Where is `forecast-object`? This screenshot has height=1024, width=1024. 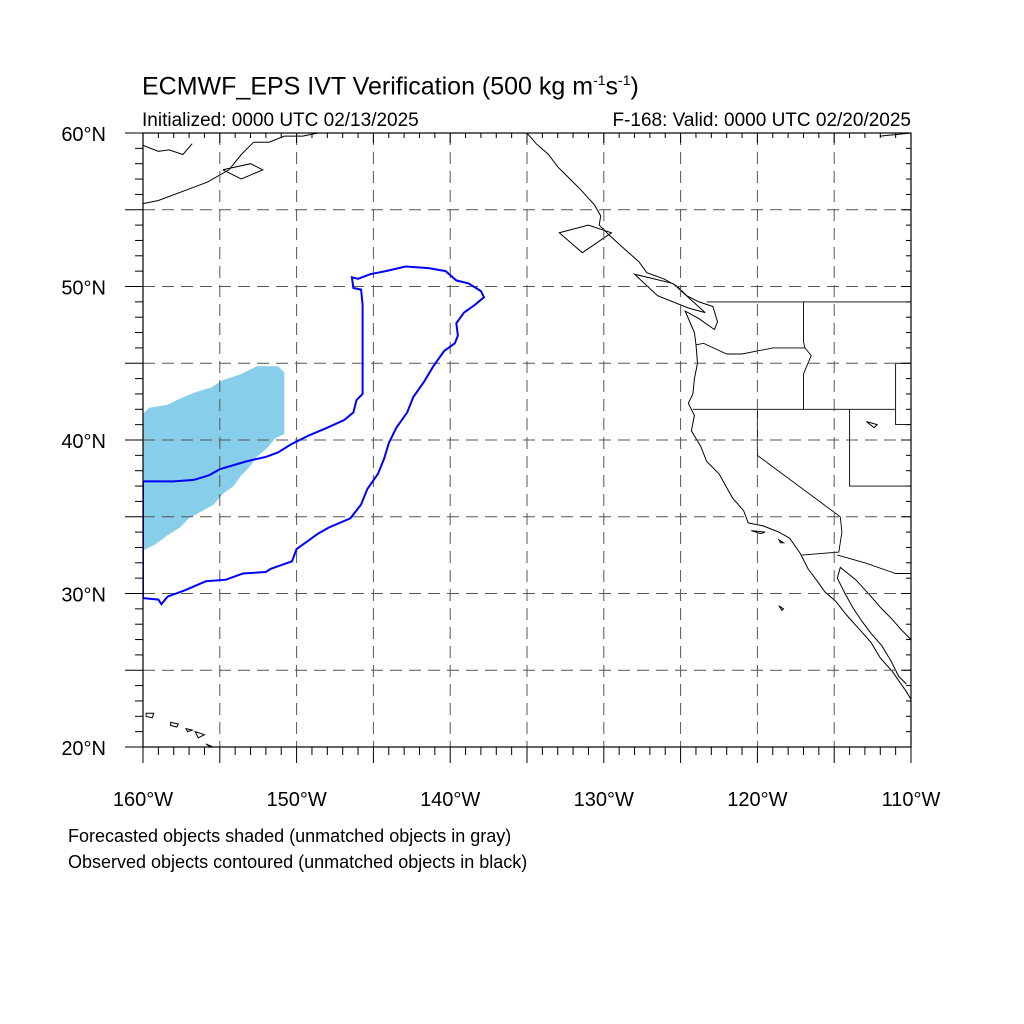 forecast-object is located at coordinates (214, 458).